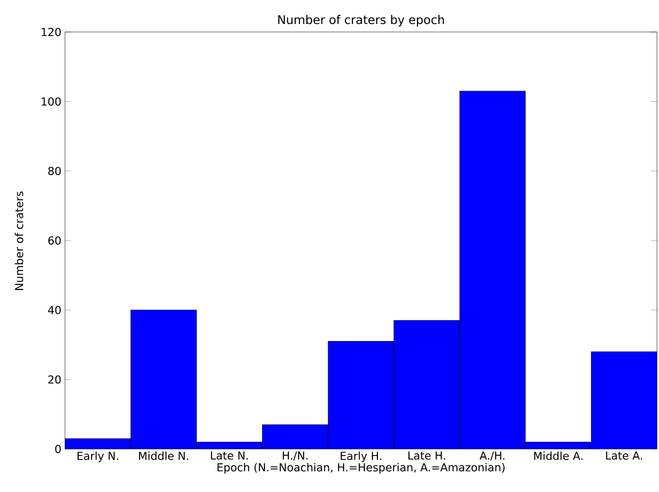  Describe the element at coordinates (492, 456) in the screenshot. I see `x-tick-label: A./H.` at that location.